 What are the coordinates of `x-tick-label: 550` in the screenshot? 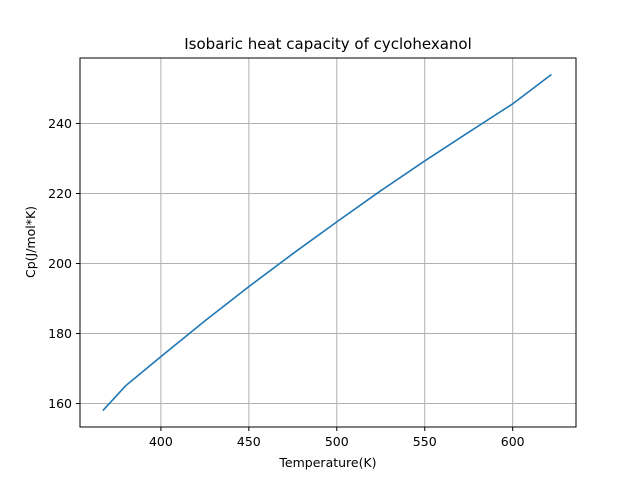 It's located at (425, 441).